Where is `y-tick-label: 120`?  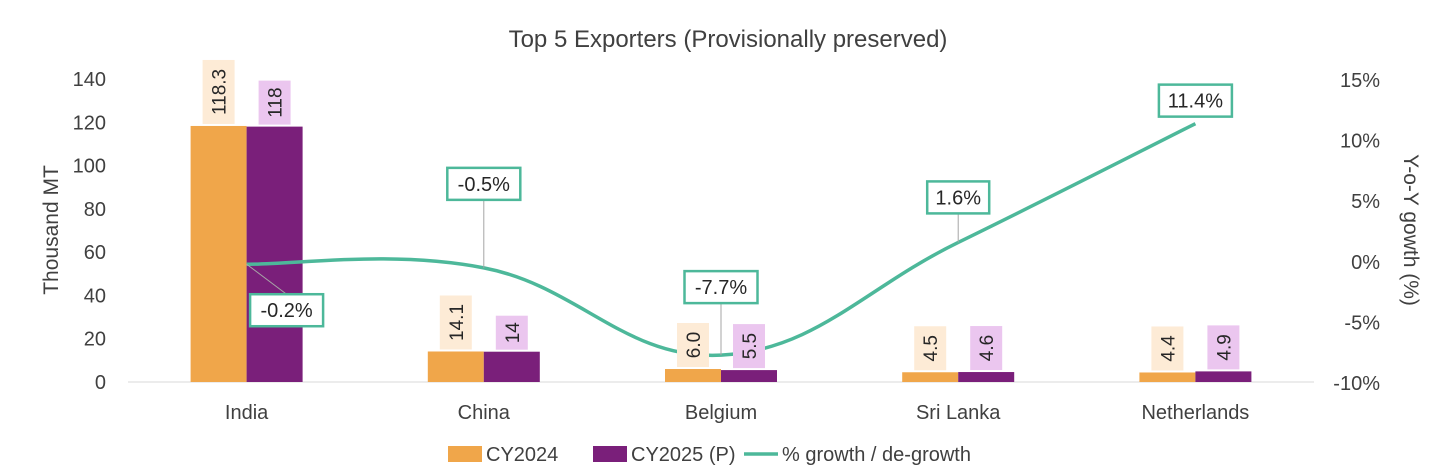
y-tick-label: 120 is located at coordinates (89, 123).